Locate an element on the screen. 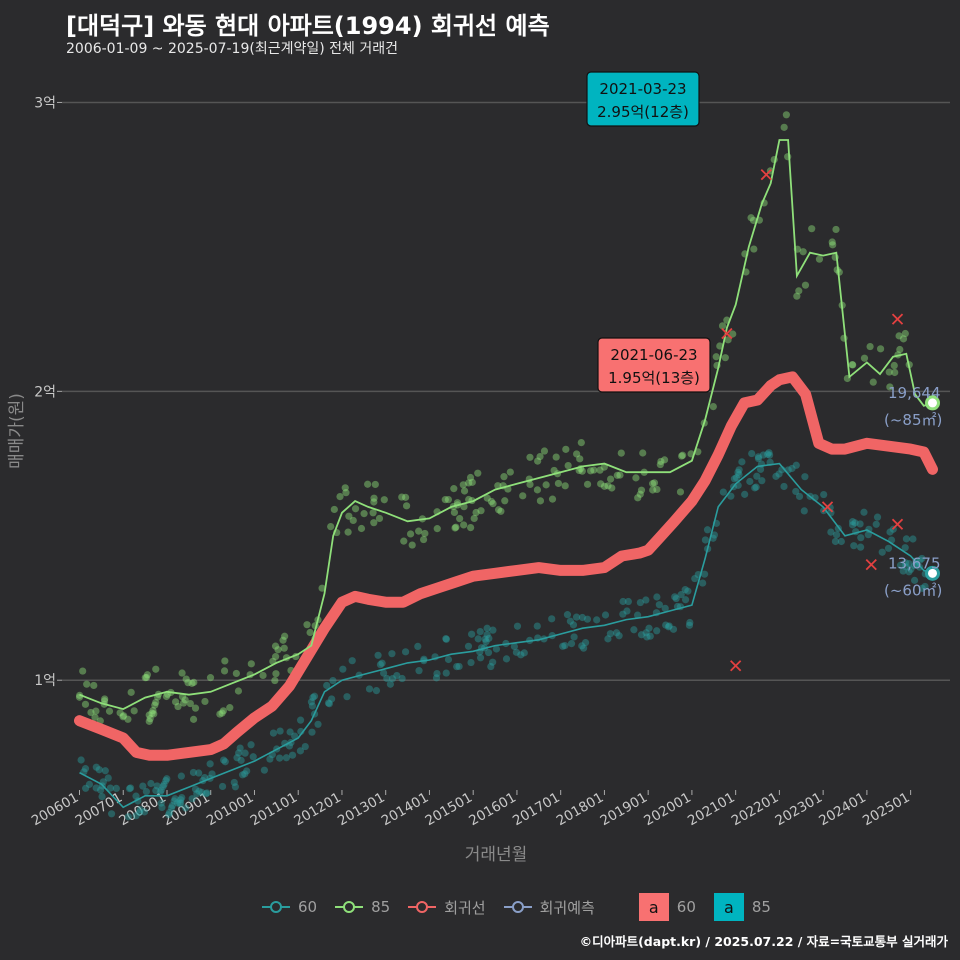 This screenshot has width=960, height=960. chart-title: [대덕구] 와동 현대 아파트(1994) 회귀선 예측 is located at coordinates (308, 26).